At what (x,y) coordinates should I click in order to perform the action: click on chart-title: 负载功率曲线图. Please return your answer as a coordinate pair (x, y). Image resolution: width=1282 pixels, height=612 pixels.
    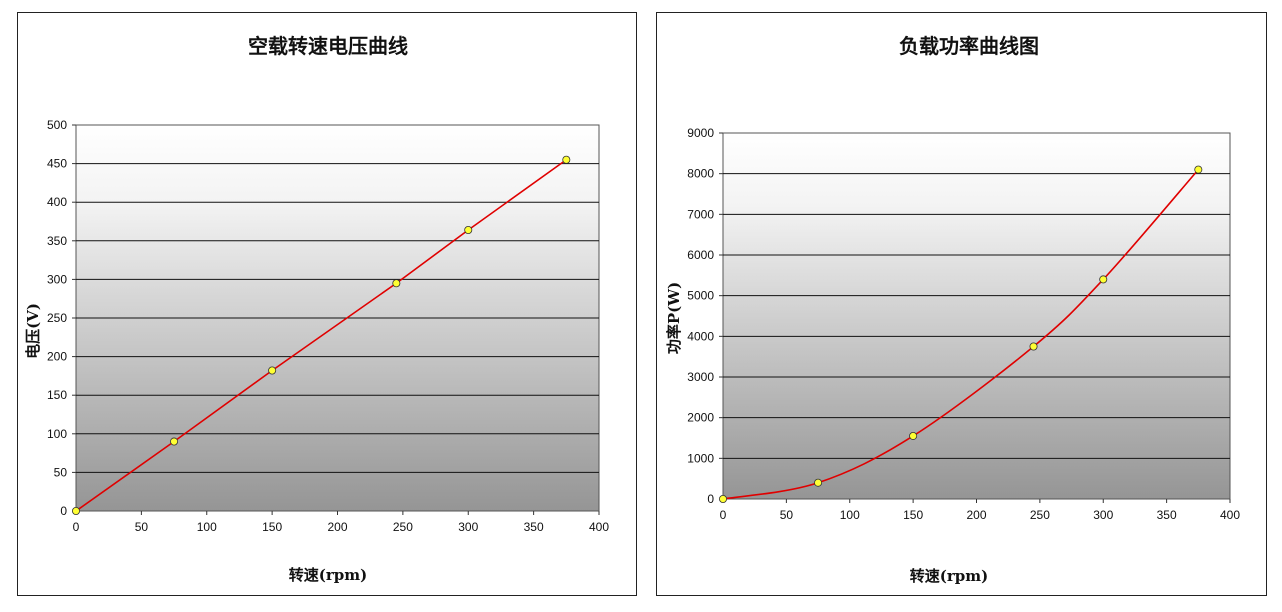
    Looking at the image, I should click on (969, 46).